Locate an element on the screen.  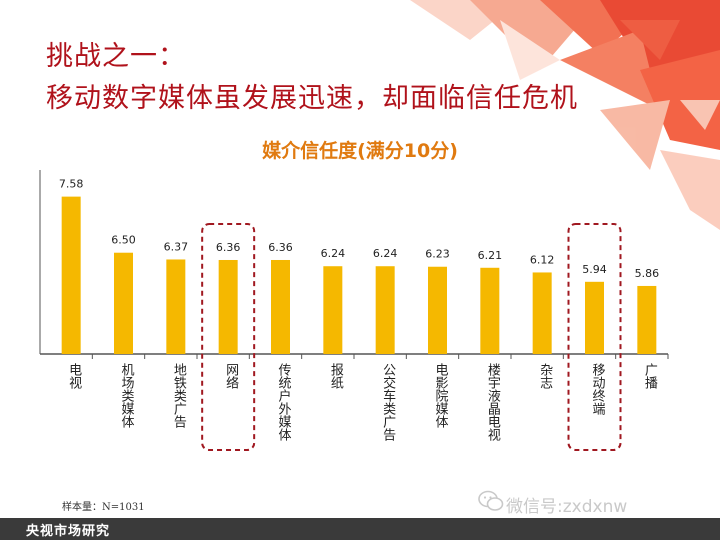
value-label-6: 6.24 is located at coordinates (385, 253).